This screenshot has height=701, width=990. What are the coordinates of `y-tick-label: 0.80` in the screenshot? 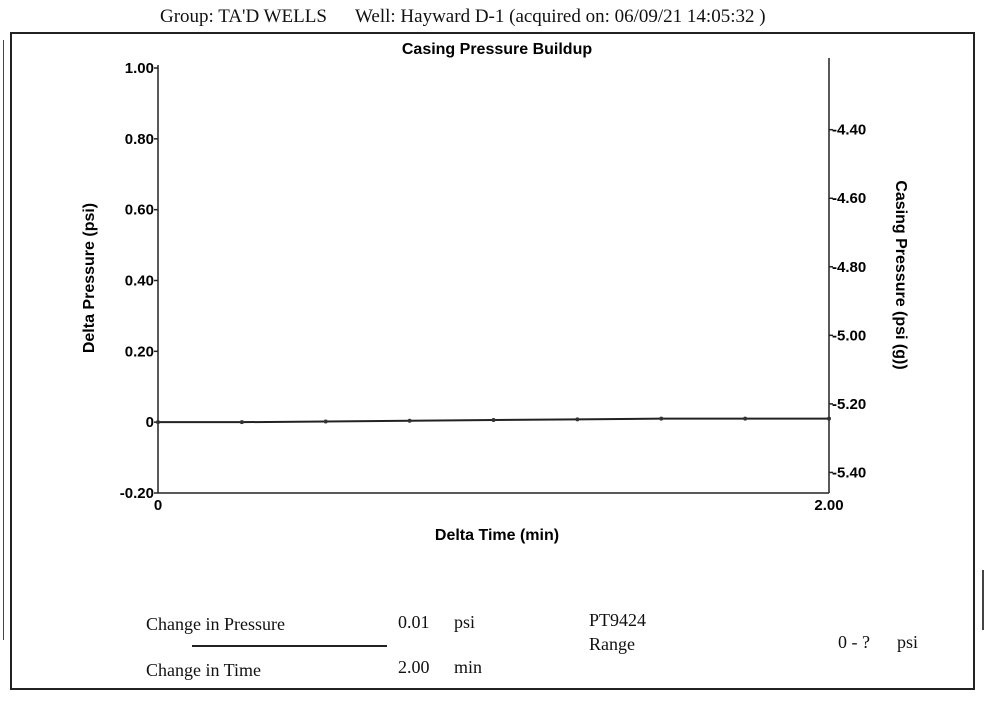 It's located at (139, 139).